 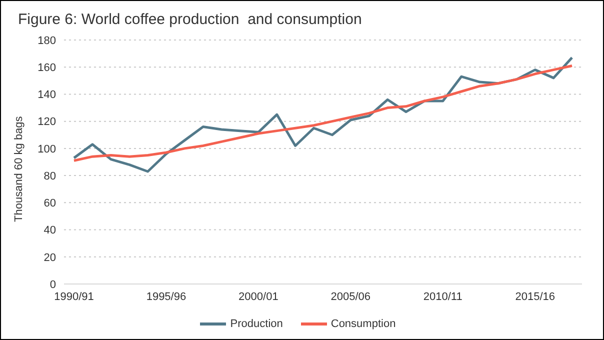 What do you see at coordinates (363, 324) in the screenshot?
I see `legend-label: Consumption` at bounding box center [363, 324].